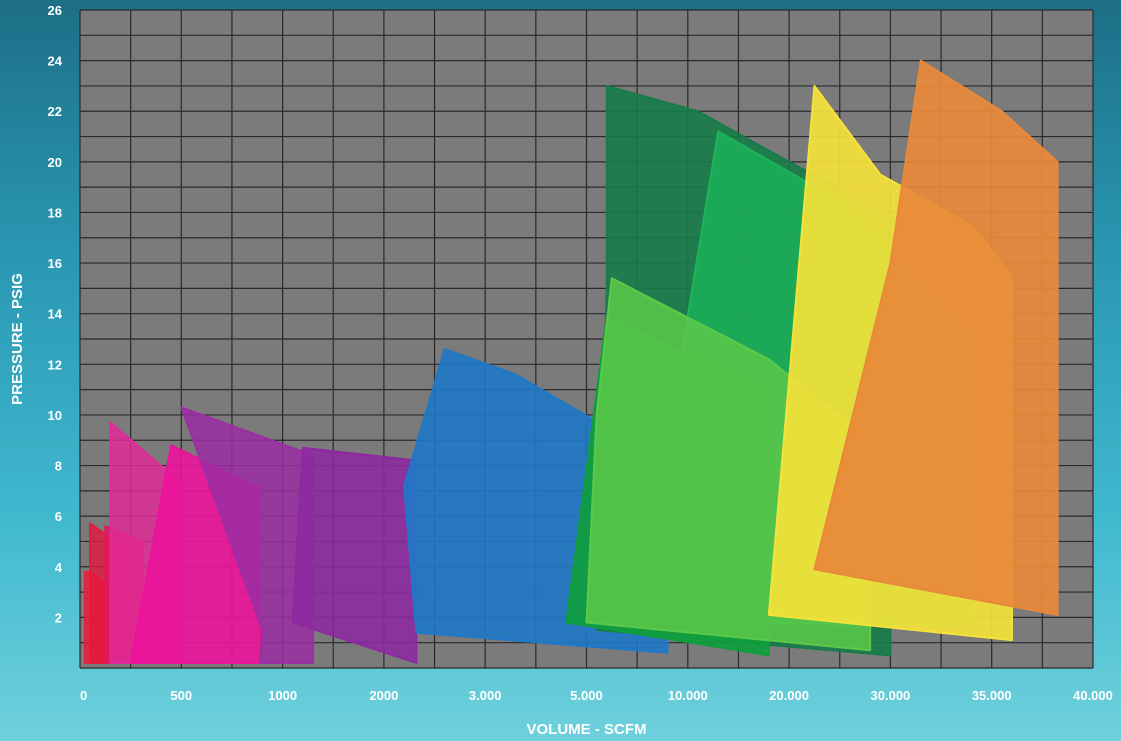 The height and width of the screenshot is (741, 1121). Describe the element at coordinates (55, 314) in the screenshot. I see `y-tick-label: 14` at that location.